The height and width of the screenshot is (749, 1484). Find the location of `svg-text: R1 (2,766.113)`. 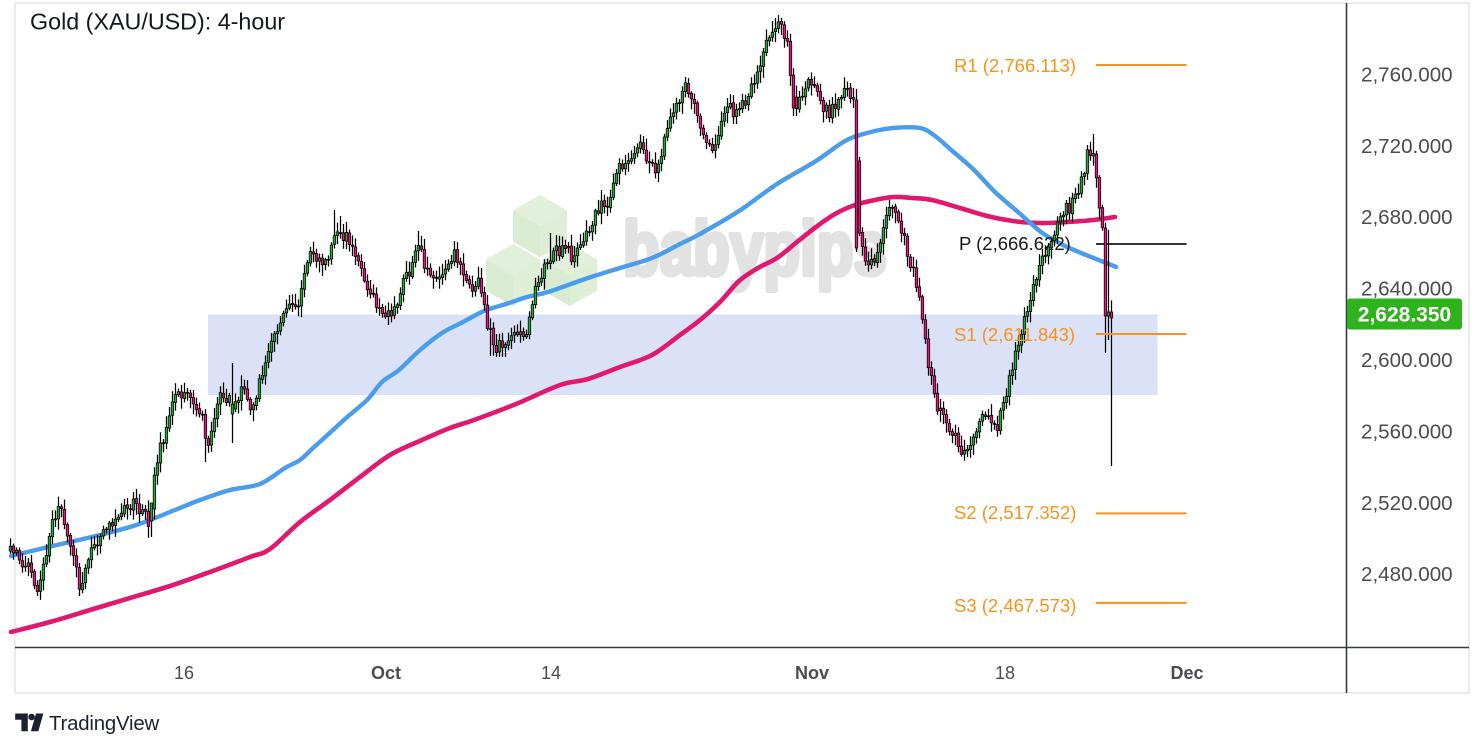

svg-text: R1 (2,766.113) is located at coordinates (1015, 65).